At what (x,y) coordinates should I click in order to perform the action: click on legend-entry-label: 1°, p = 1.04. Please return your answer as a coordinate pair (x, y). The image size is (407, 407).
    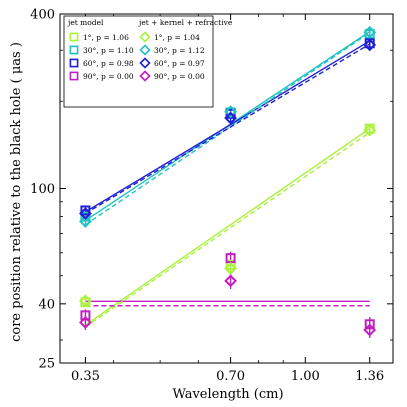
    Looking at the image, I should click on (177, 37).